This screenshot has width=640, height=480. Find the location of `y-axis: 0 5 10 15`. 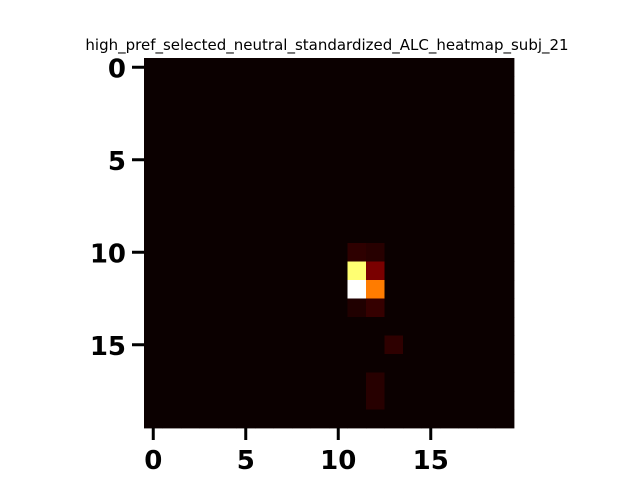

y-axis: 0 5 10 15 is located at coordinates (117, 208).